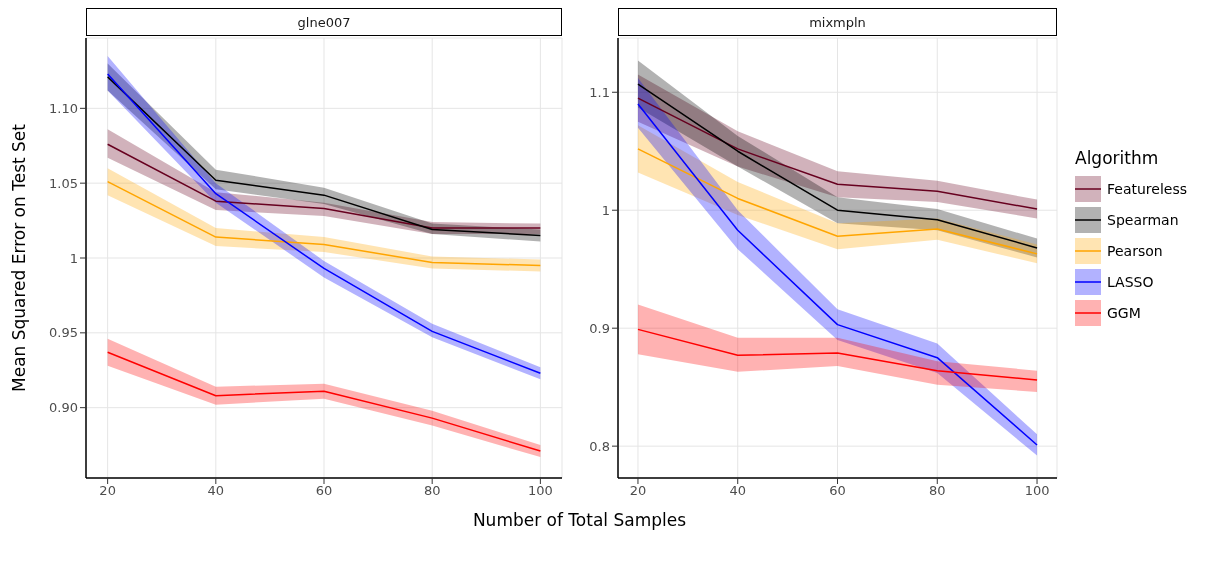 Image resolution: width=1224 pixels, height=566 pixels. Describe the element at coordinates (599, 446) in the screenshot. I see `y-tick-label: 0.8` at that location.